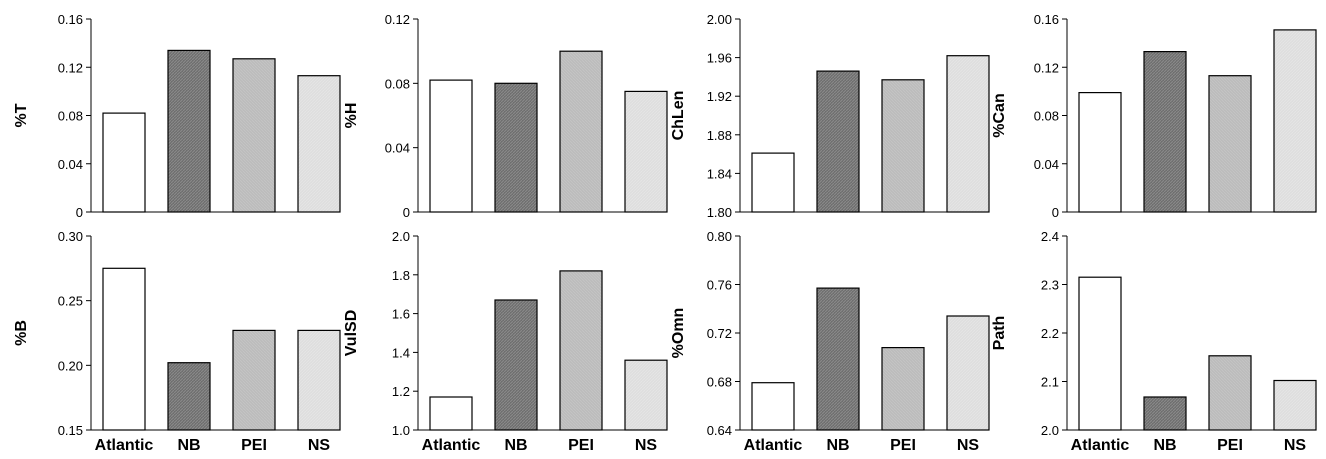 This screenshot has width=1326, height=459. I want to click on chart-panel-pct-omn: 0.64 0.68 0.72 0.76 0.80 Atlantic NB PEI NS %Omn, so click(830, 341).